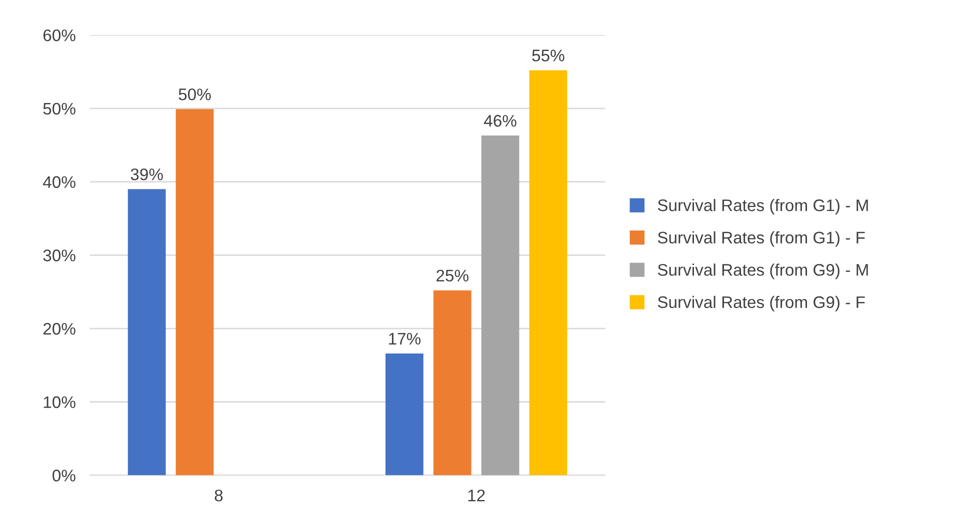 The height and width of the screenshot is (531, 956). Describe the element at coordinates (548, 56) in the screenshot. I see `data-label: 55%` at that location.